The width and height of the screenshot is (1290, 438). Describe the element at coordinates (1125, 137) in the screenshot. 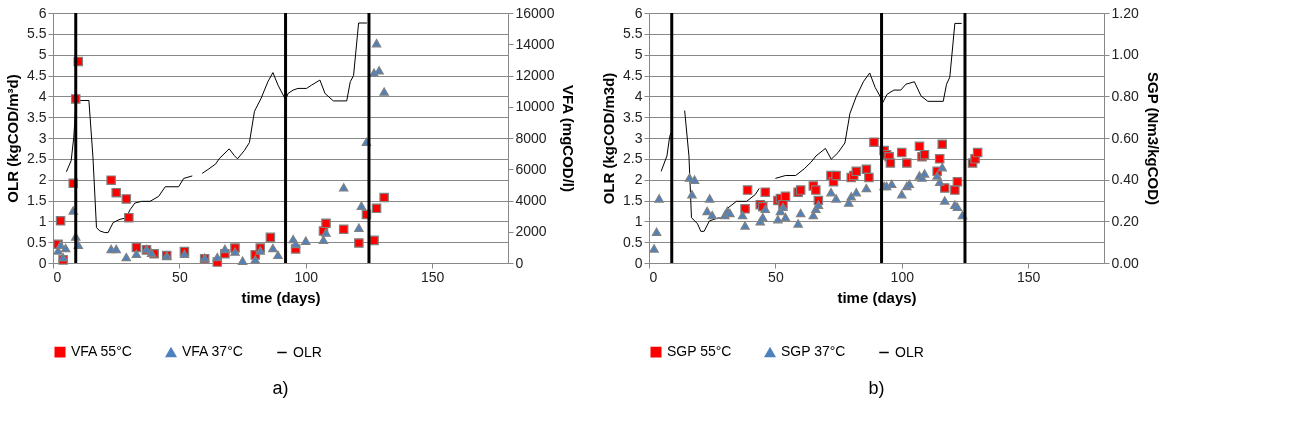

I see `y2-tick-label: 0.60` at that location.